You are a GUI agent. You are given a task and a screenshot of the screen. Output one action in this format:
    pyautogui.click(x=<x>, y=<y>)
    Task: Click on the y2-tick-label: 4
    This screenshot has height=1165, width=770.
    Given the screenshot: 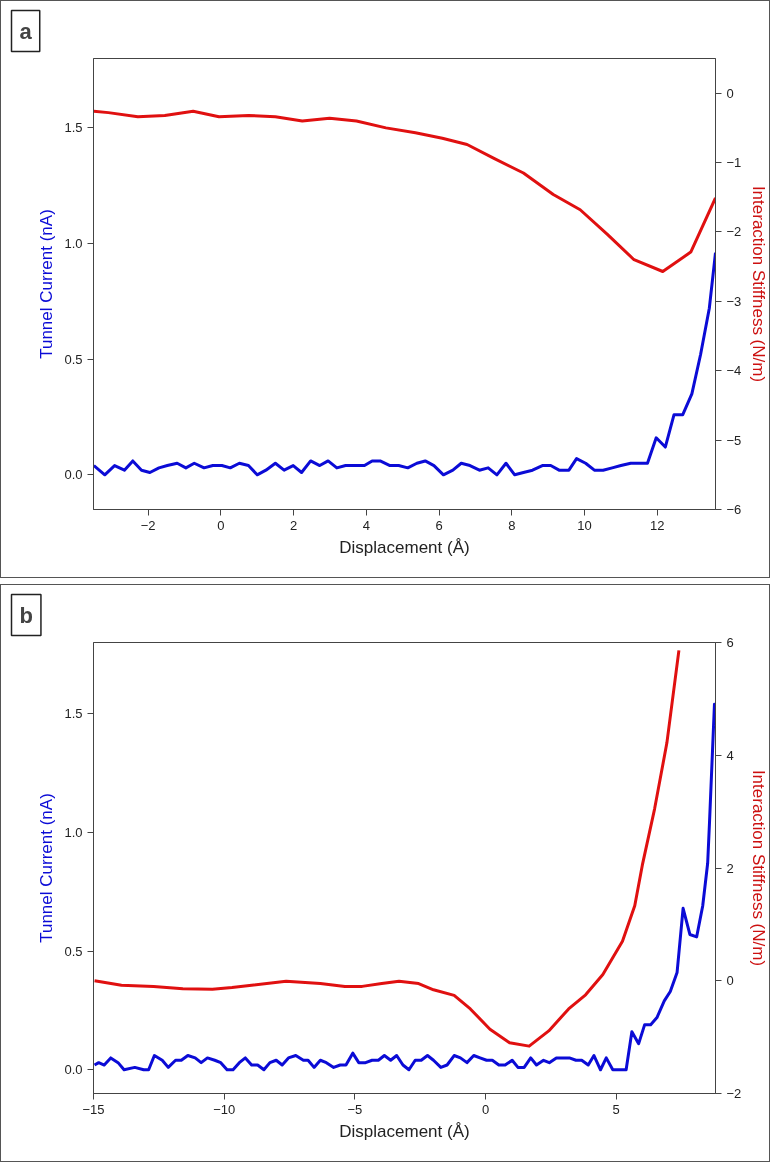 What is the action you would take?
    pyautogui.click(x=730, y=755)
    